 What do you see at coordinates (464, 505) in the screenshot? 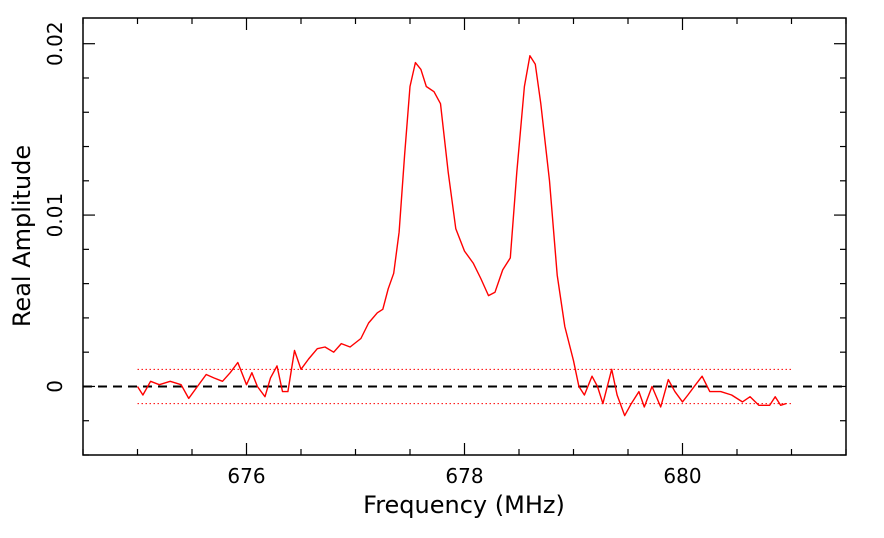
I see `x-axis-title: Frequency (MHz)` at bounding box center [464, 505].